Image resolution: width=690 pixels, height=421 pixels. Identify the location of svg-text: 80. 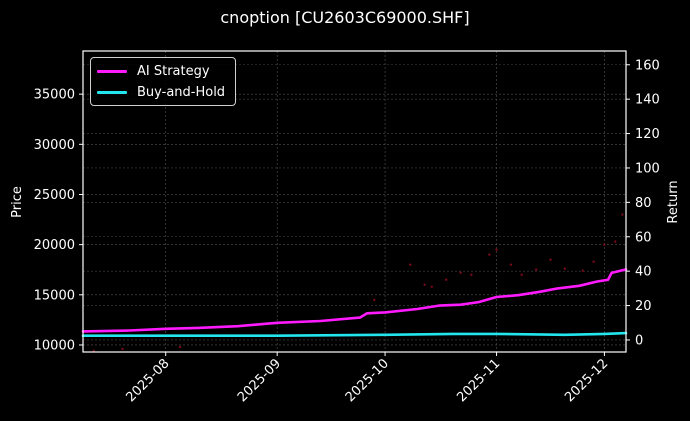
(643, 203).